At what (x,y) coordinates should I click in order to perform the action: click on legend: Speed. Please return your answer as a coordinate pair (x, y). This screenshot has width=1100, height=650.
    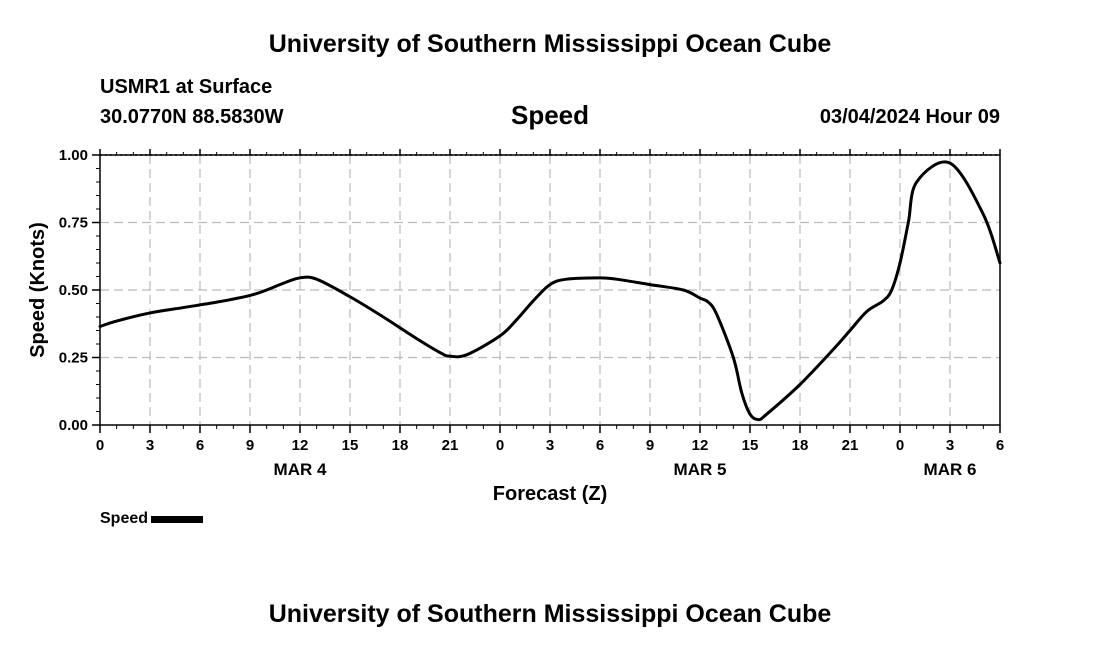
    Looking at the image, I should click on (152, 519).